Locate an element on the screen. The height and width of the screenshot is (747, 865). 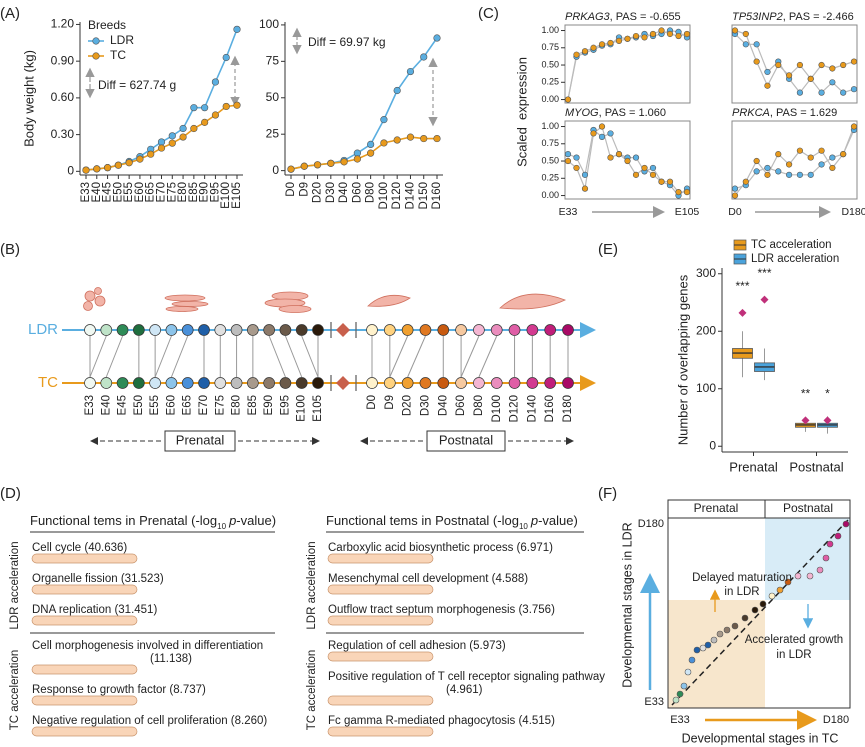
period-label: Postnatal is located at coordinates (466, 439).